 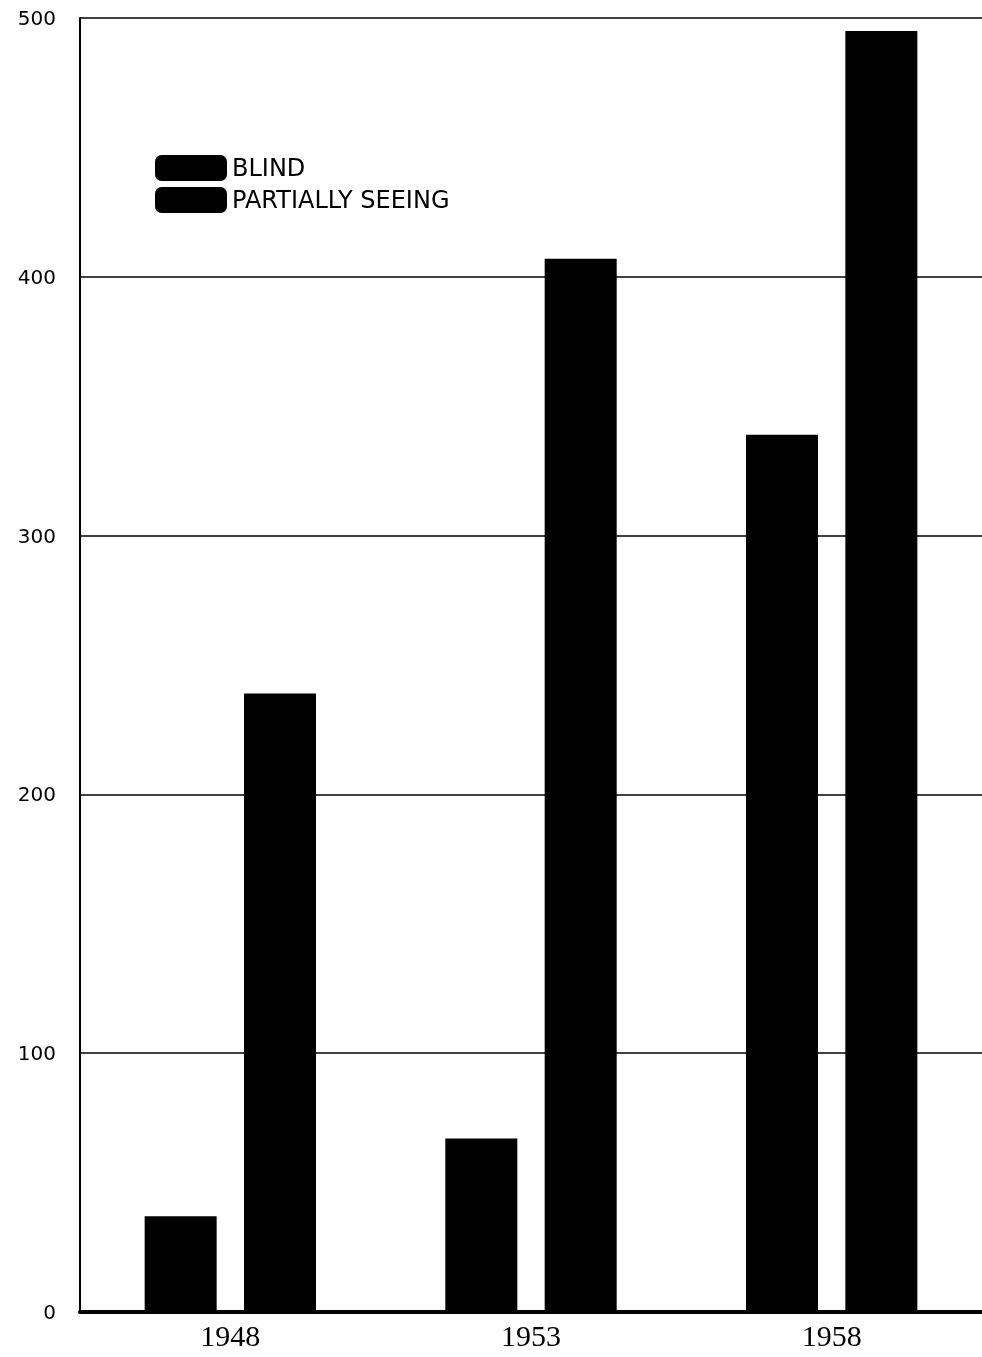 What do you see at coordinates (49, 1312) in the screenshot?
I see `y-tick-label: 0` at bounding box center [49, 1312].